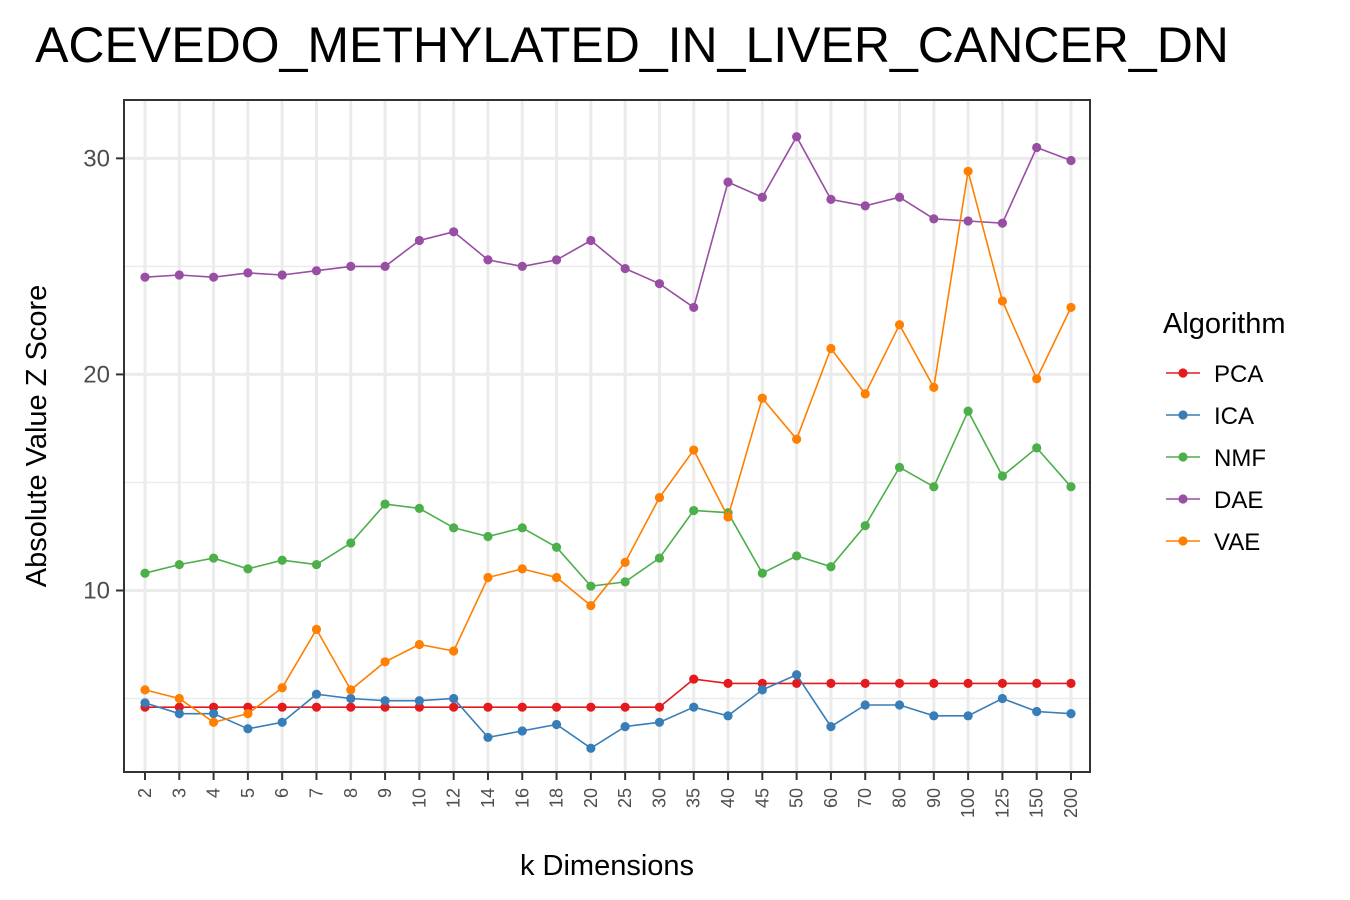  I want to click on x-tick-label: 40, so click(728, 798).